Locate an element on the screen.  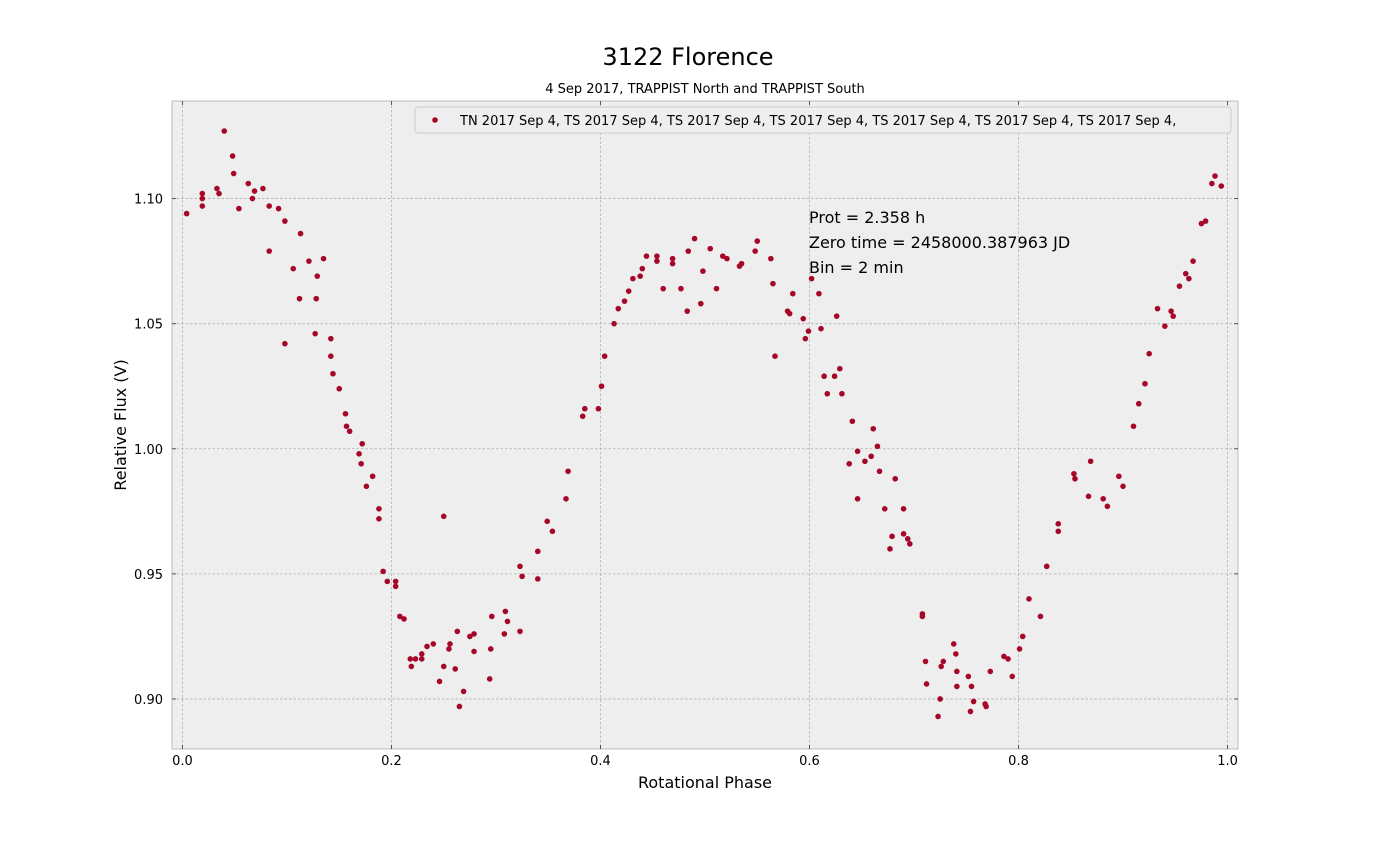
y-axis-label: Relative Flux (V) is located at coordinates (120, 424).